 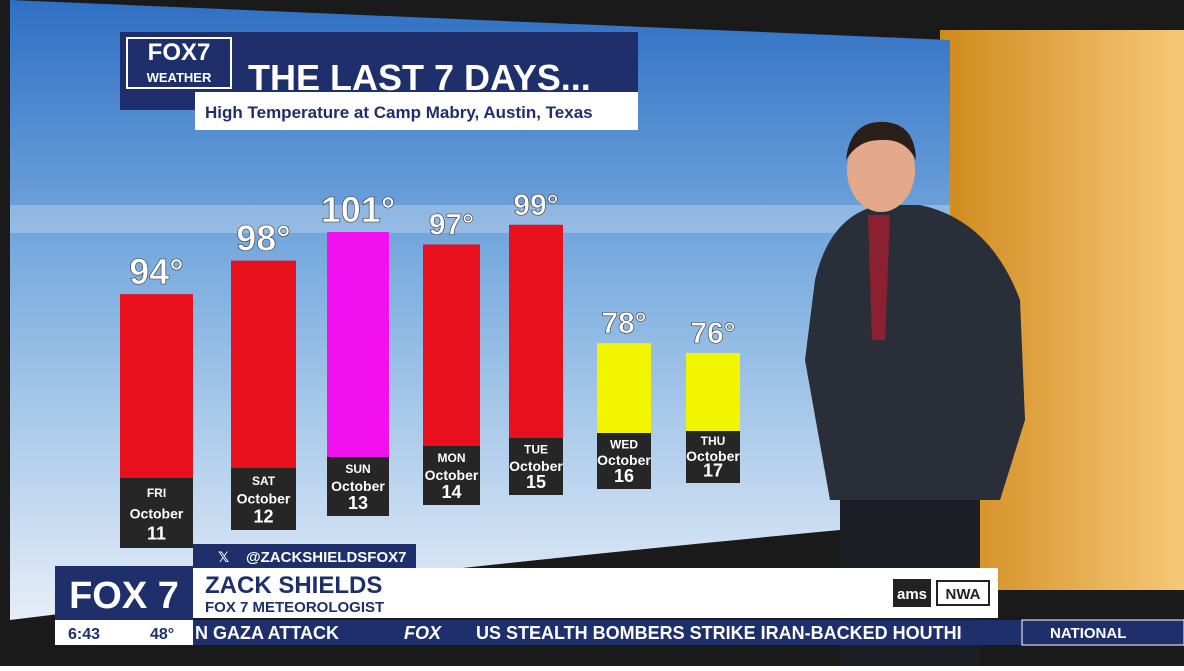 I want to click on ticker, so click(x=688, y=632).